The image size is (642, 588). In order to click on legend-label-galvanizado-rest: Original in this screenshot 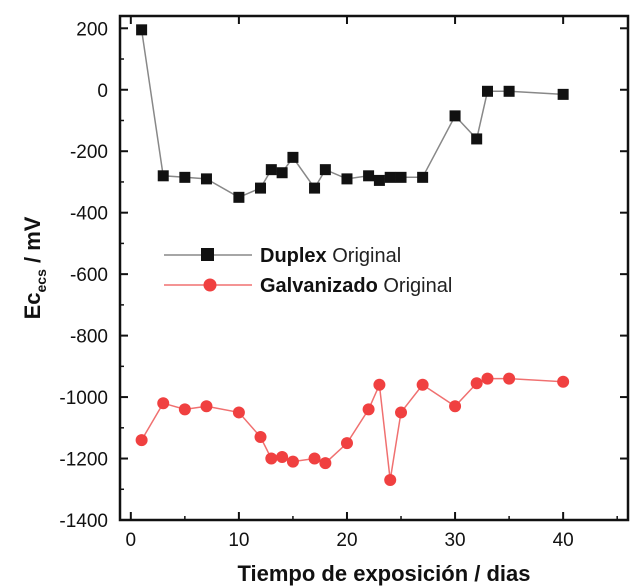, I will do `click(415, 286)`.